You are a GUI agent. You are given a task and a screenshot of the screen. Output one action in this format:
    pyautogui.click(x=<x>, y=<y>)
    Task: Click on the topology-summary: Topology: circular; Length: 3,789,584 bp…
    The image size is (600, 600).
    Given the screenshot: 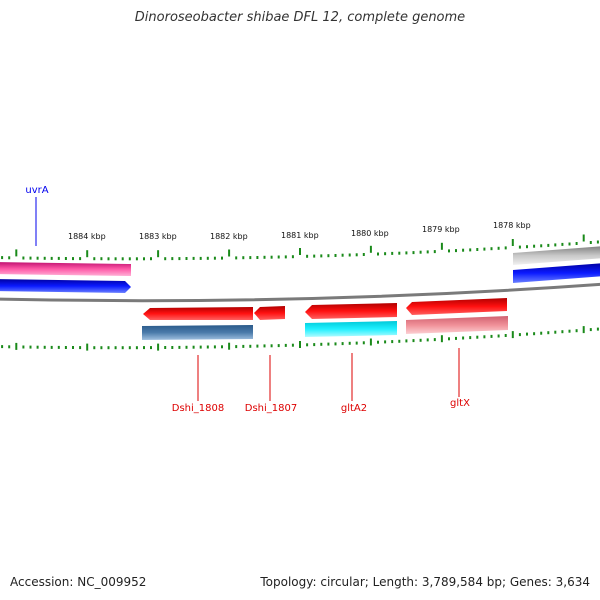 What is the action you would take?
    pyautogui.click(x=425, y=582)
    